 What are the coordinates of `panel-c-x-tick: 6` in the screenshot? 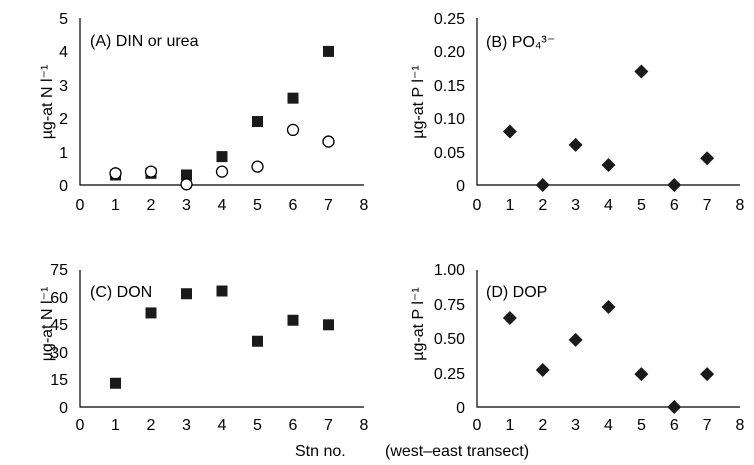 It's located at (293, 425).